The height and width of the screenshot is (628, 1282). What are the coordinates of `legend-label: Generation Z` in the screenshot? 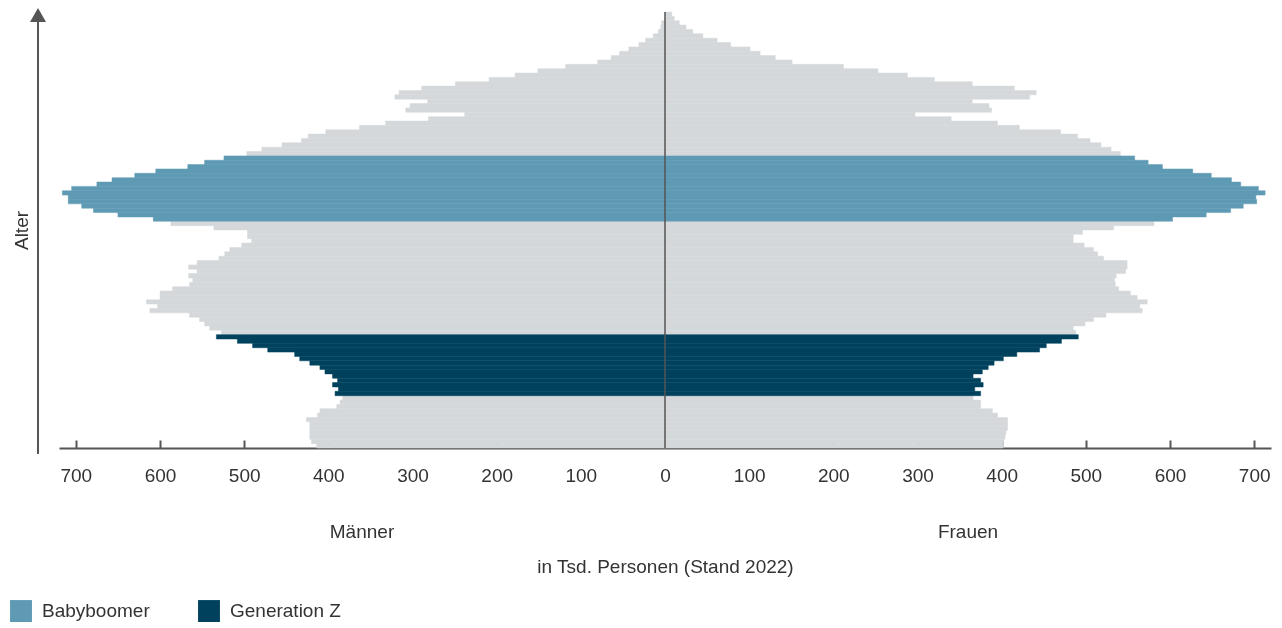 It's located at (286, 611).